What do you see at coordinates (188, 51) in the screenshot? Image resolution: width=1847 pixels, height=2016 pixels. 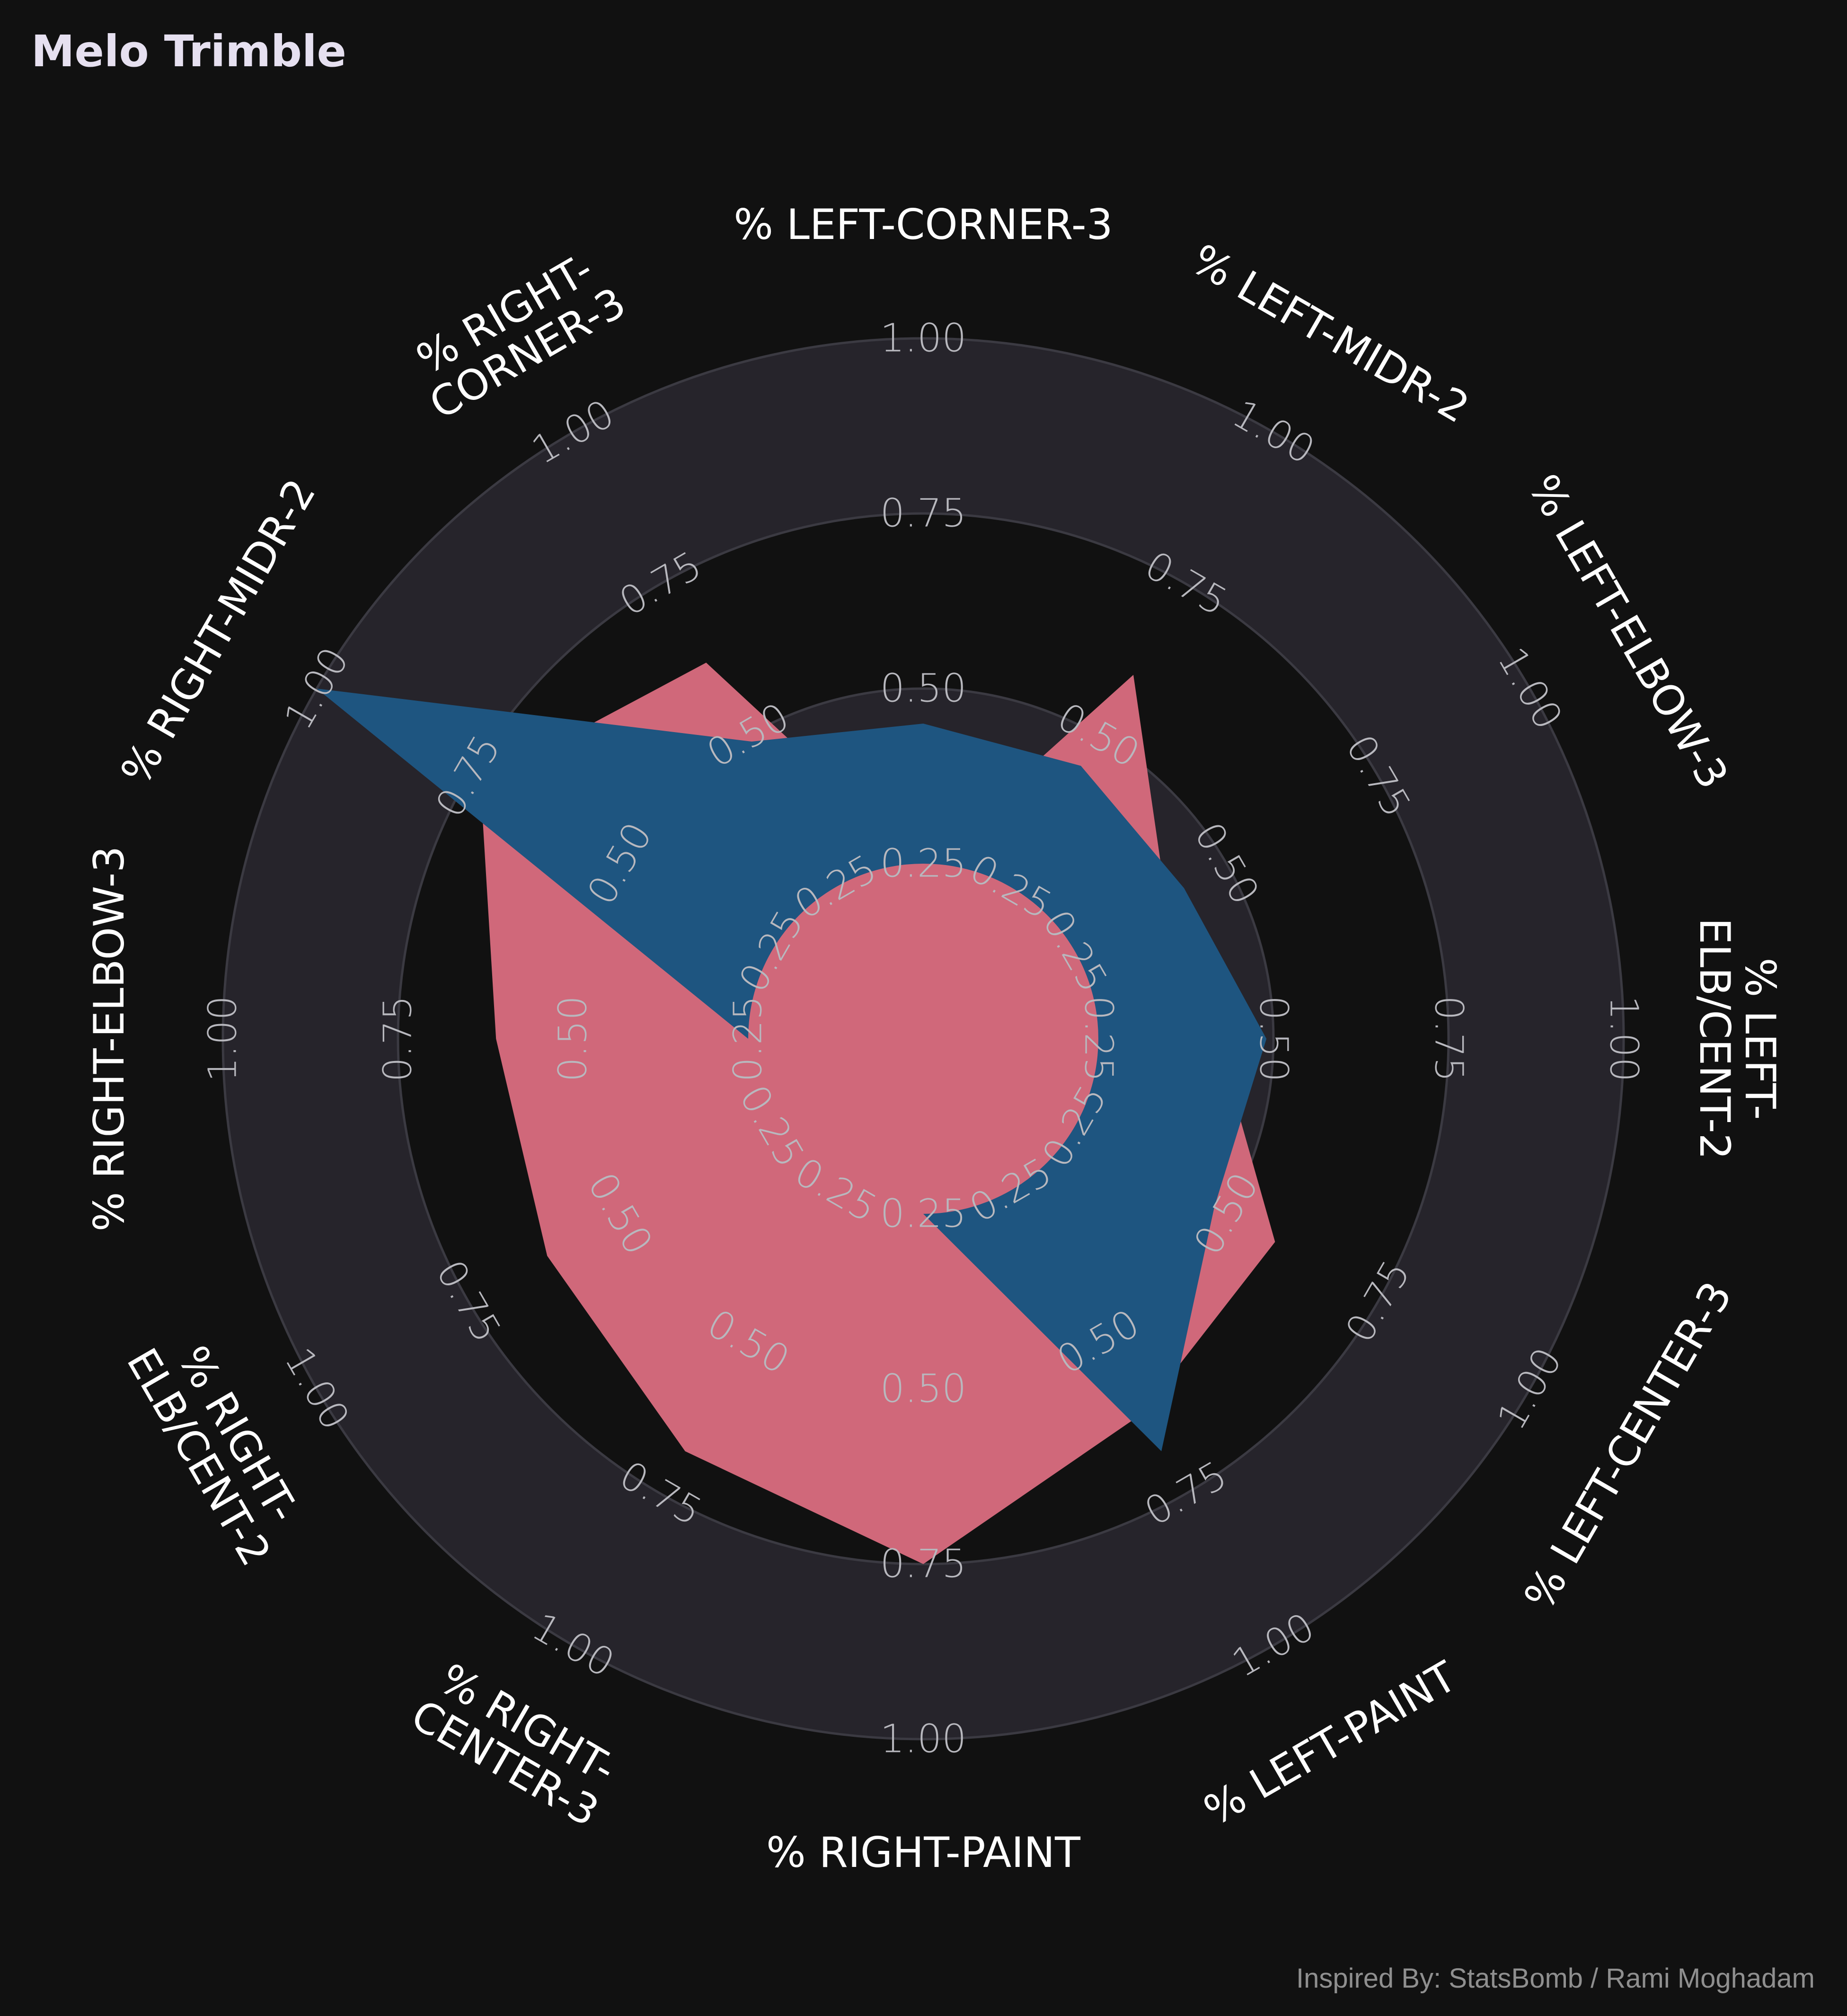 I see `page-title: Melo Trimble` at bounding box center [188, 51].